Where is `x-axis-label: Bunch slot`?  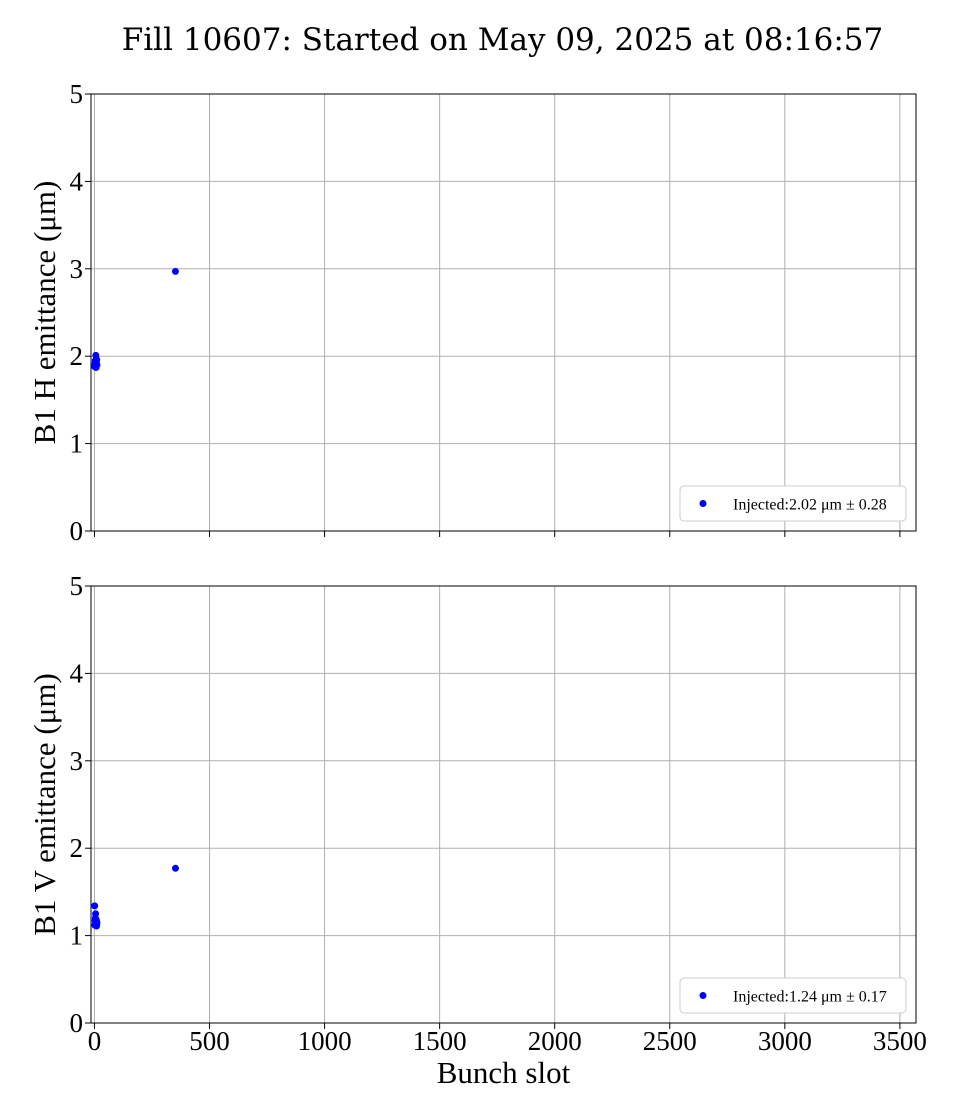 x-axis-label: Bunch slot is located at coordinates (504, 1072).